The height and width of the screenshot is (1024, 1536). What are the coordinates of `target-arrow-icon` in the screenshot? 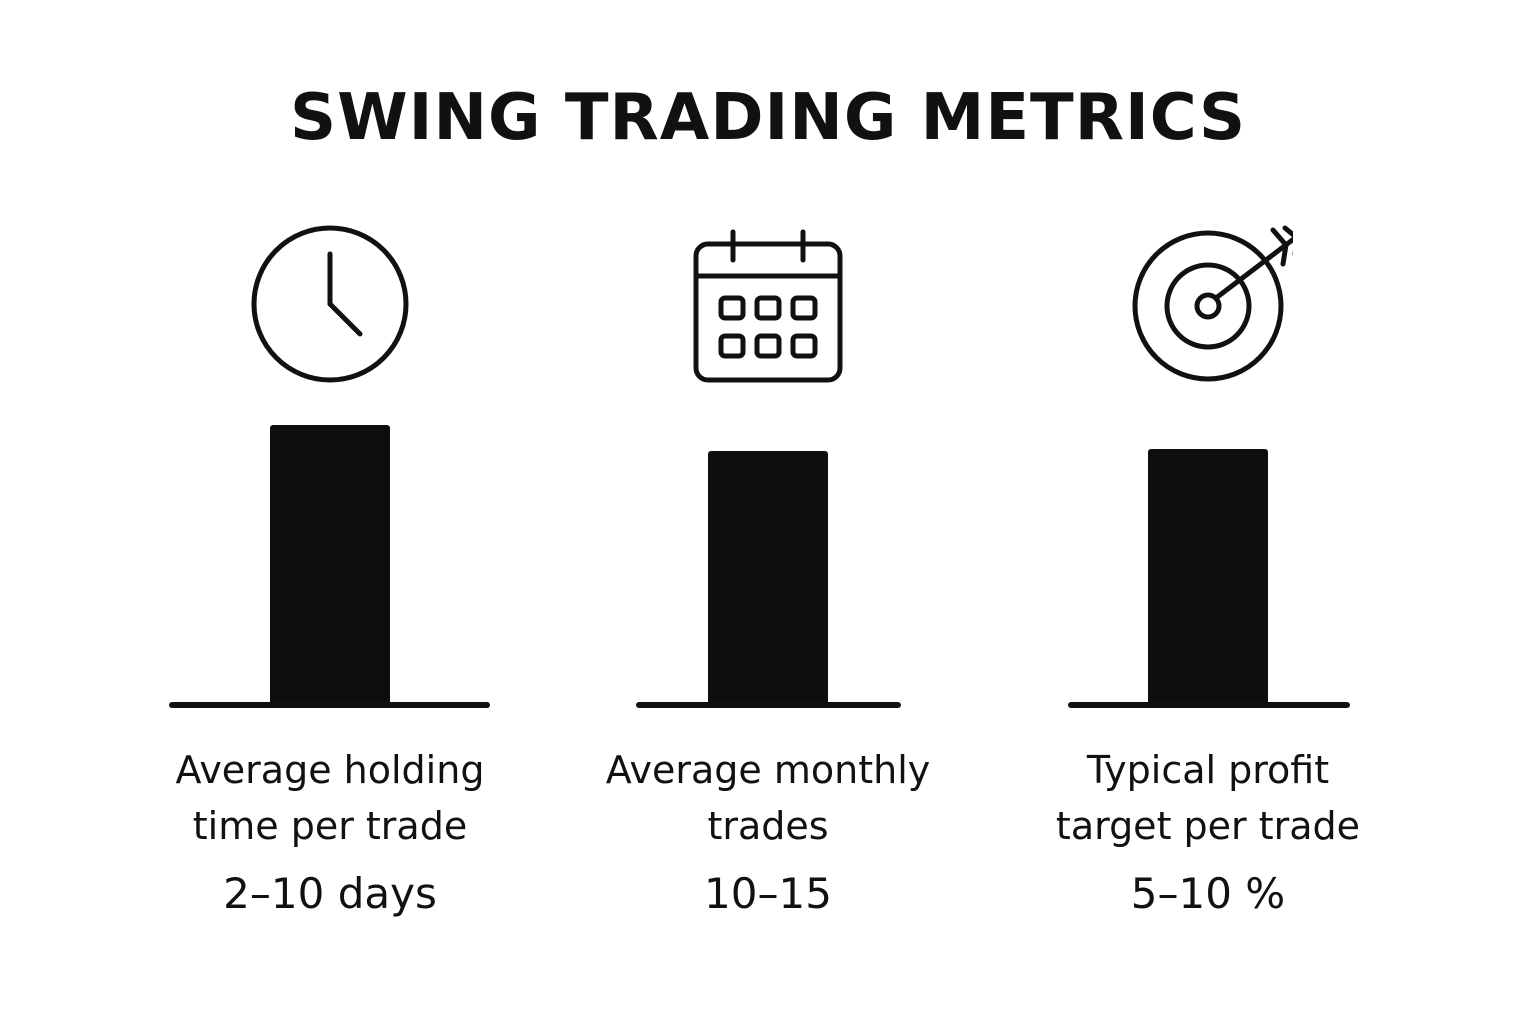 It's located at (1208, 309).